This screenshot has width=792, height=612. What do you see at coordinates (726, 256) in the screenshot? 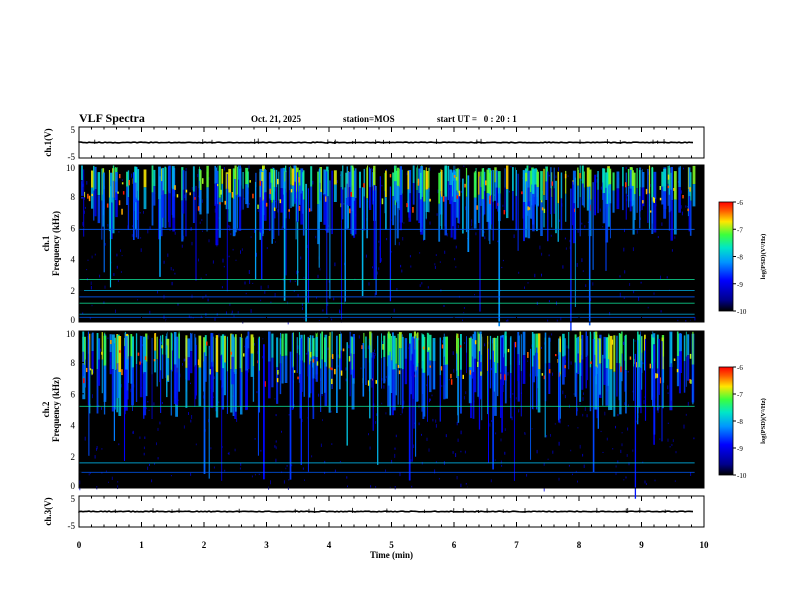
I see `ch1-spec-colorbar` at bounding box center [726, 256].